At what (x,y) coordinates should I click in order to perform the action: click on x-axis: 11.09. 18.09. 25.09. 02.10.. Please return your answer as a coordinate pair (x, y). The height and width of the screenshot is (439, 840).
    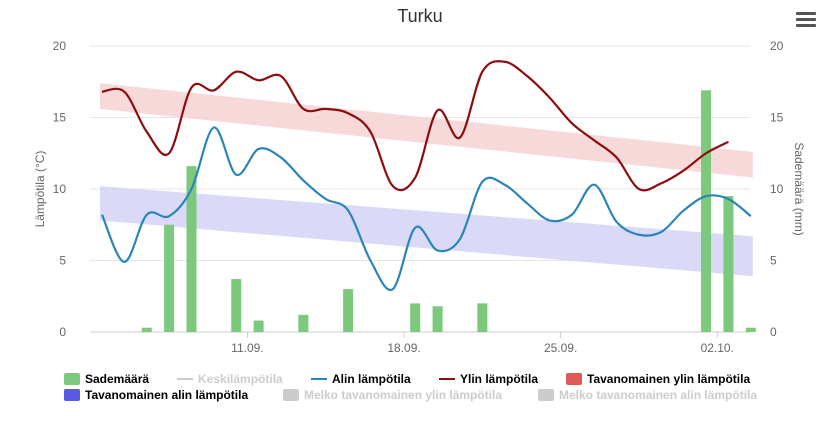
    Looking at the image, I should click on (482, 343).